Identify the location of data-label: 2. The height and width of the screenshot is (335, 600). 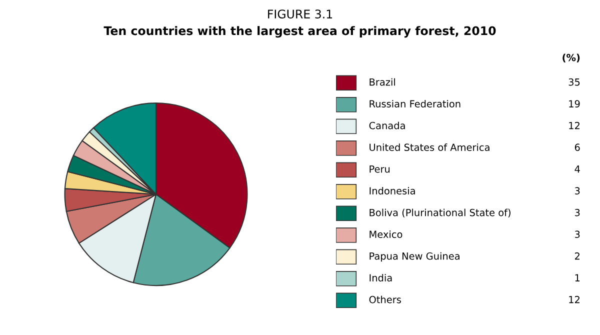
(577, 256).